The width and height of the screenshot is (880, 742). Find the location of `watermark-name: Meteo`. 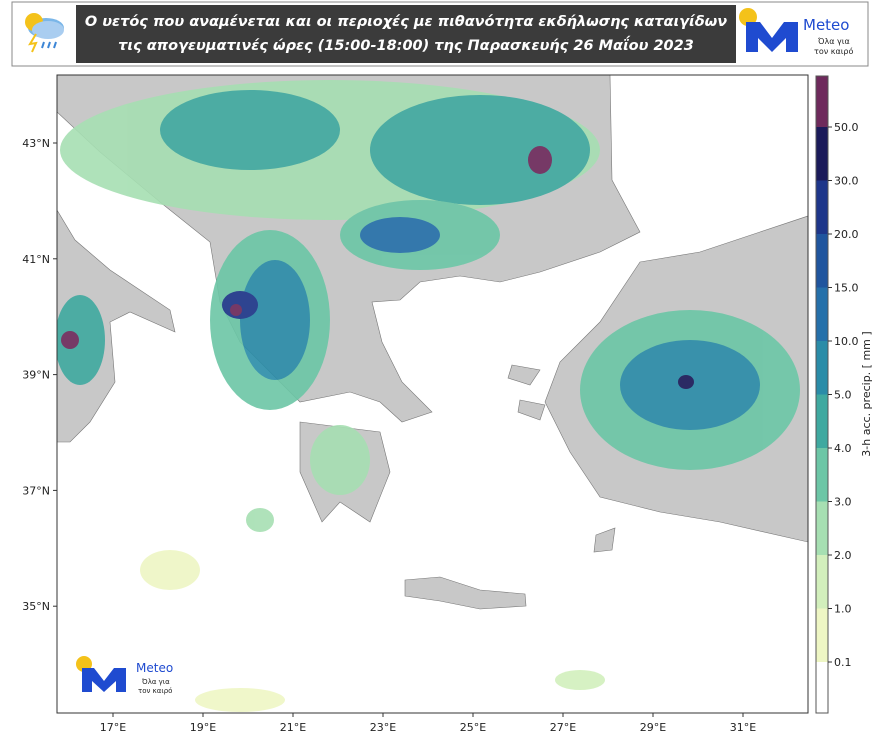

watermark-name: Meteo is located at coordinates (154, 668).